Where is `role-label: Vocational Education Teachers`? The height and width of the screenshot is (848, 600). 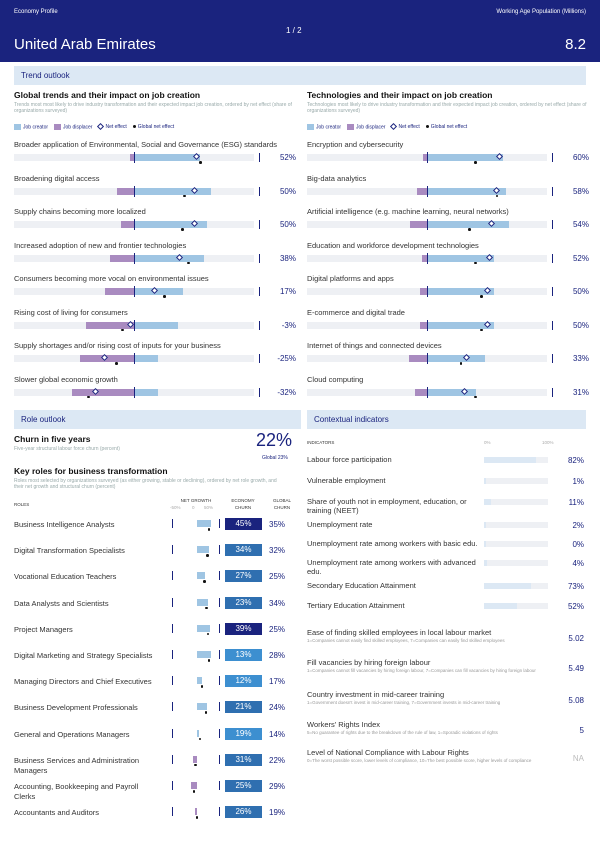
role-label: Vocational Education Teachers is located at coordinates (65, 577).